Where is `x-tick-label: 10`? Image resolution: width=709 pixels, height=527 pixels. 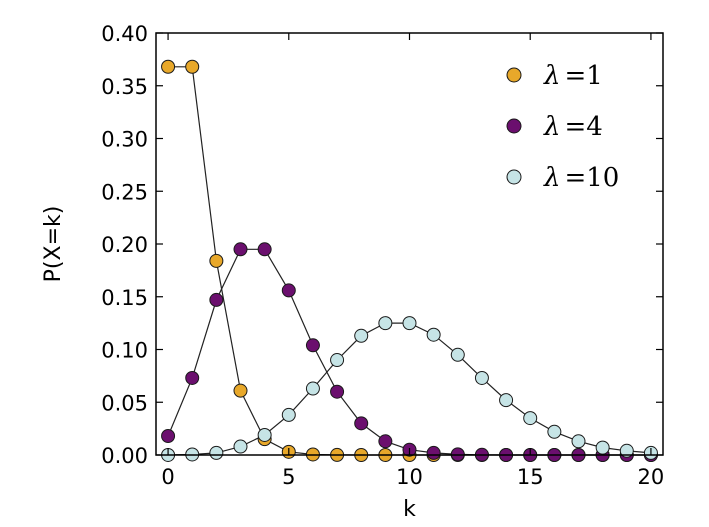 x-tick-label: 10 is located at coordinates (409, 477).